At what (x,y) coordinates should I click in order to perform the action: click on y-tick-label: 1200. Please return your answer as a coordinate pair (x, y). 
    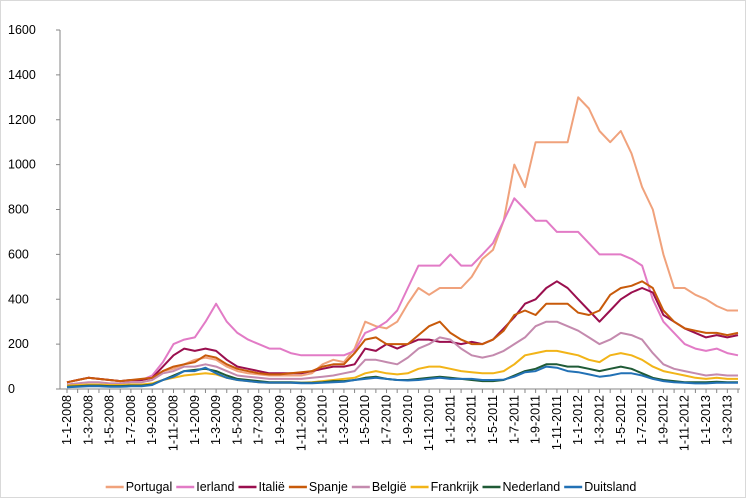
    Looking at the image, I should click on (22, 120).